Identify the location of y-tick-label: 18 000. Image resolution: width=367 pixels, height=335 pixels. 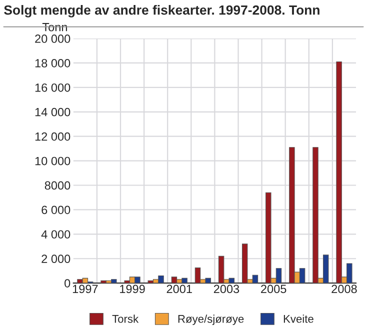
(52, 63).